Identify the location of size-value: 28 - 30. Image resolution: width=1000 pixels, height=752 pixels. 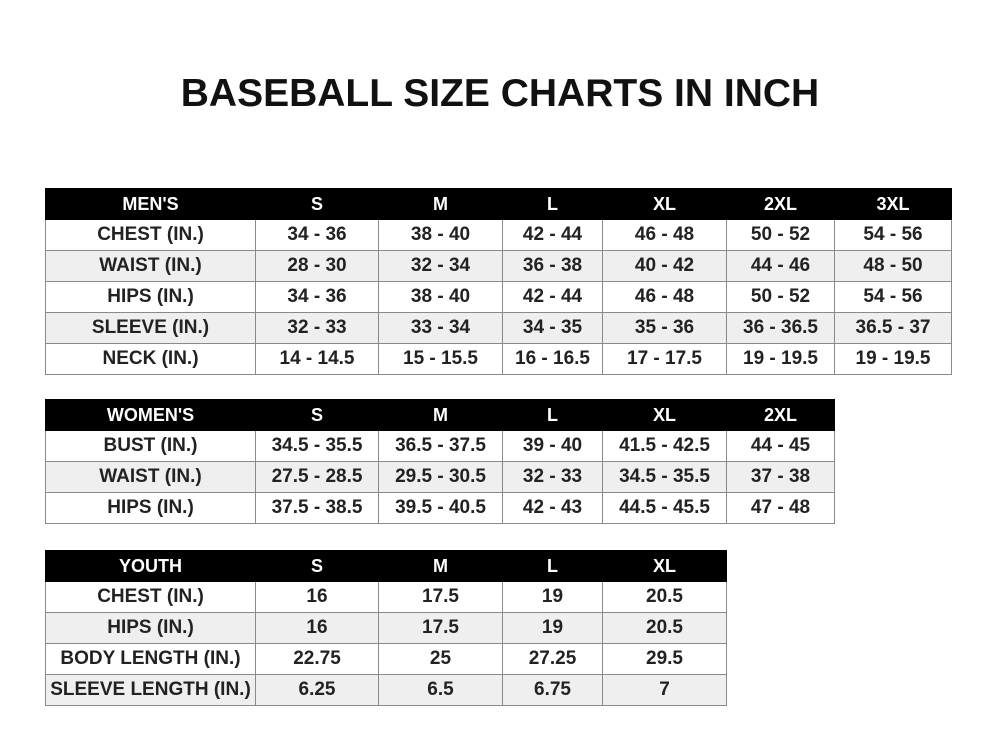
(317, 266).